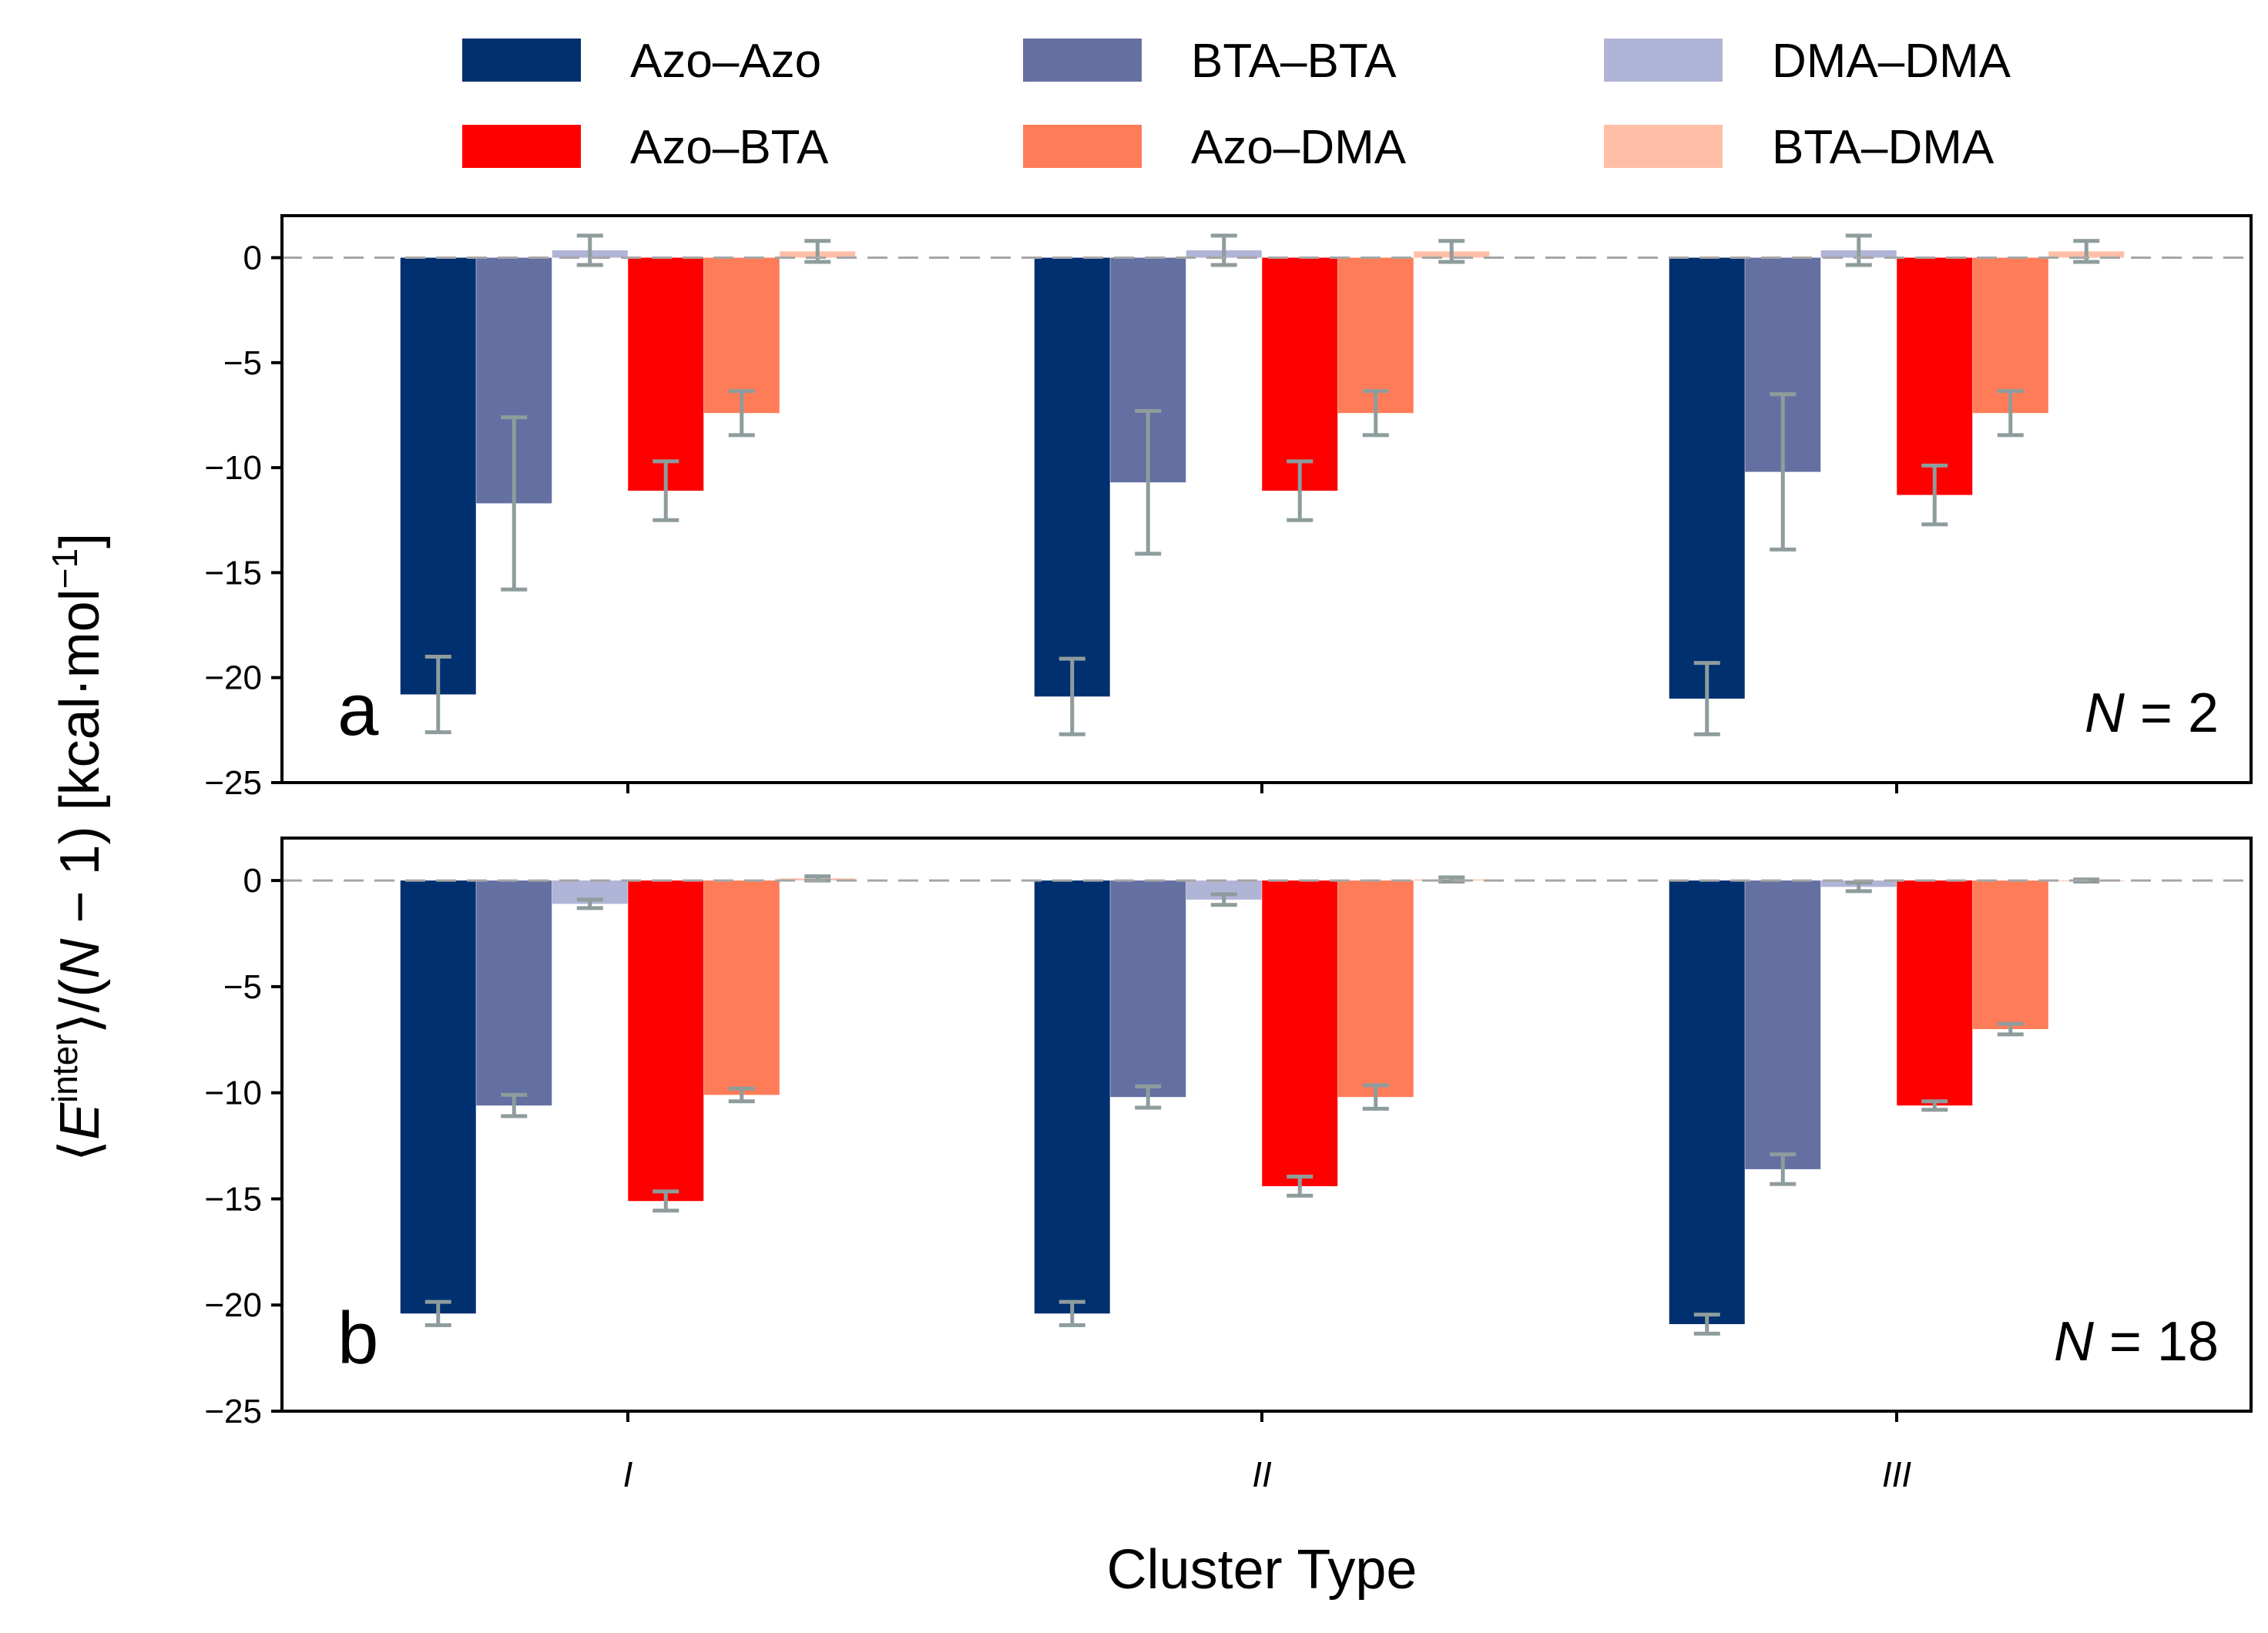  Describe the element at coordinates (514, 993) in the screenshot. I see `bar-bta-bta-i` at that location.